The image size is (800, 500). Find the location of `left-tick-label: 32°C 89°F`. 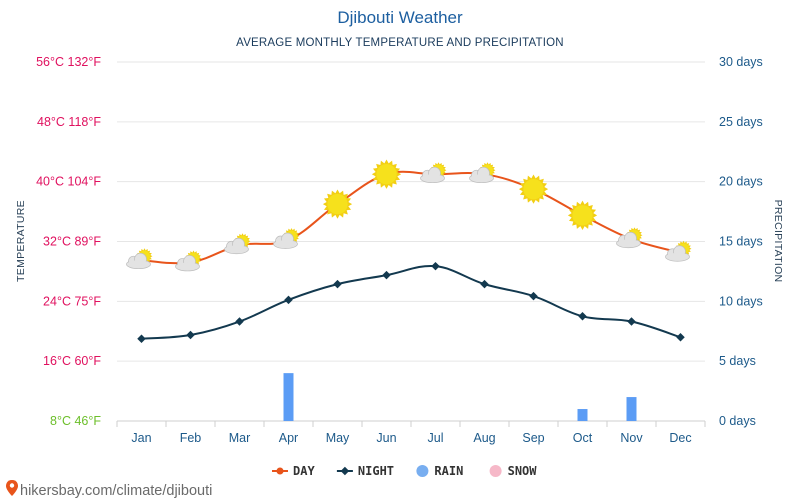

left-tick-label: 32°C 89°F is located at coordinates (72, 242).